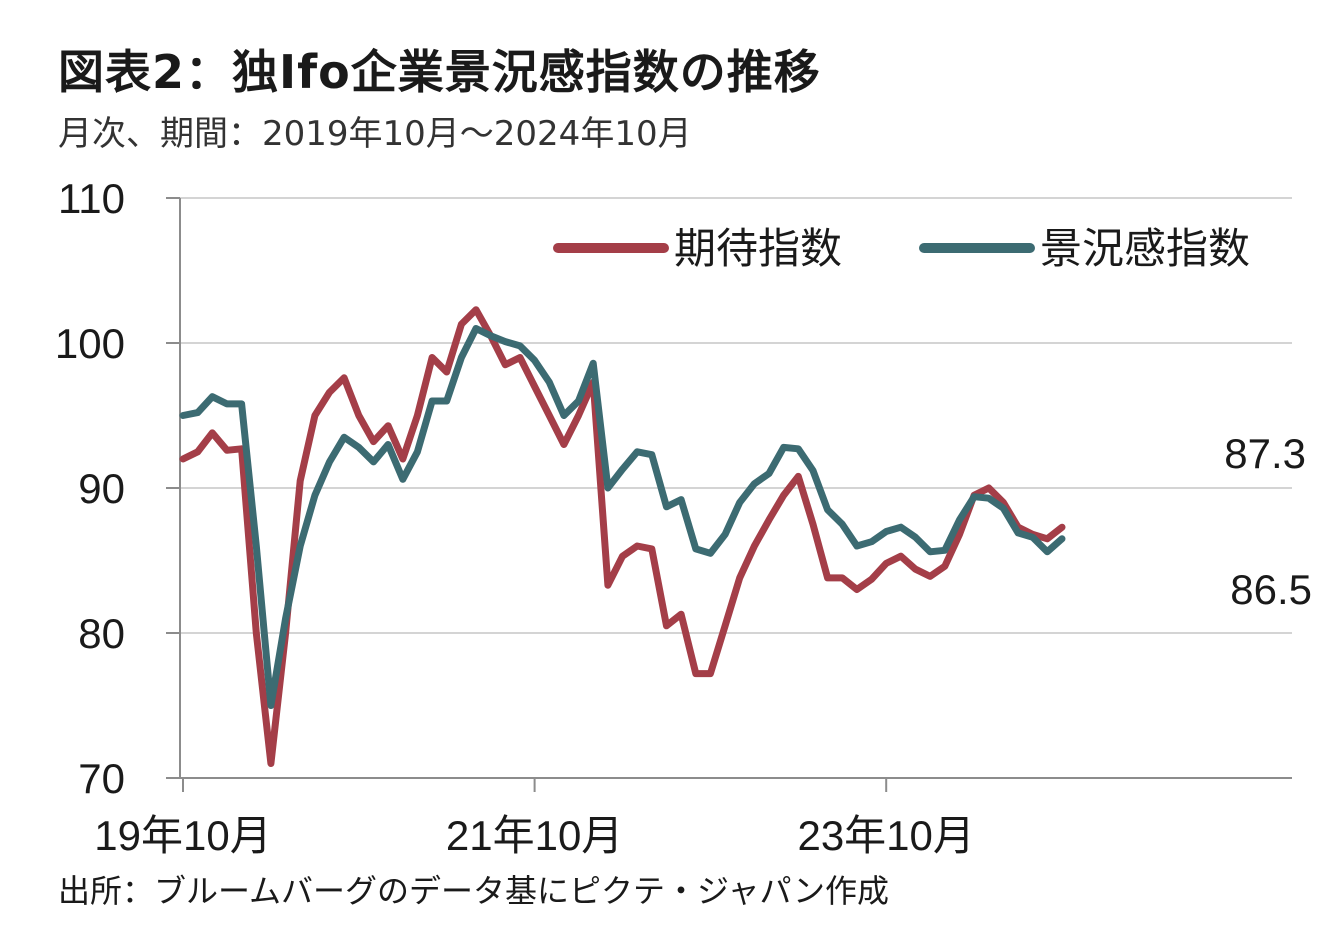 The height and width of the screenshot is (937, 1340). I want to click on legend-label: 期待指数, so click(758, 248).